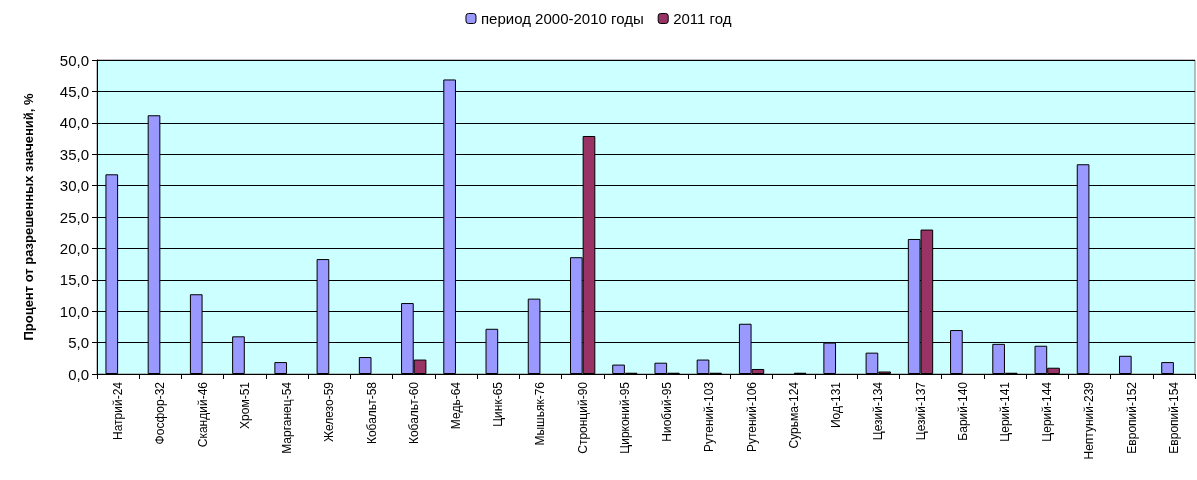 The width and height of the screenshot is (1197, 480). I want to click on y-tick-label: 0,0, so click(78, 374).